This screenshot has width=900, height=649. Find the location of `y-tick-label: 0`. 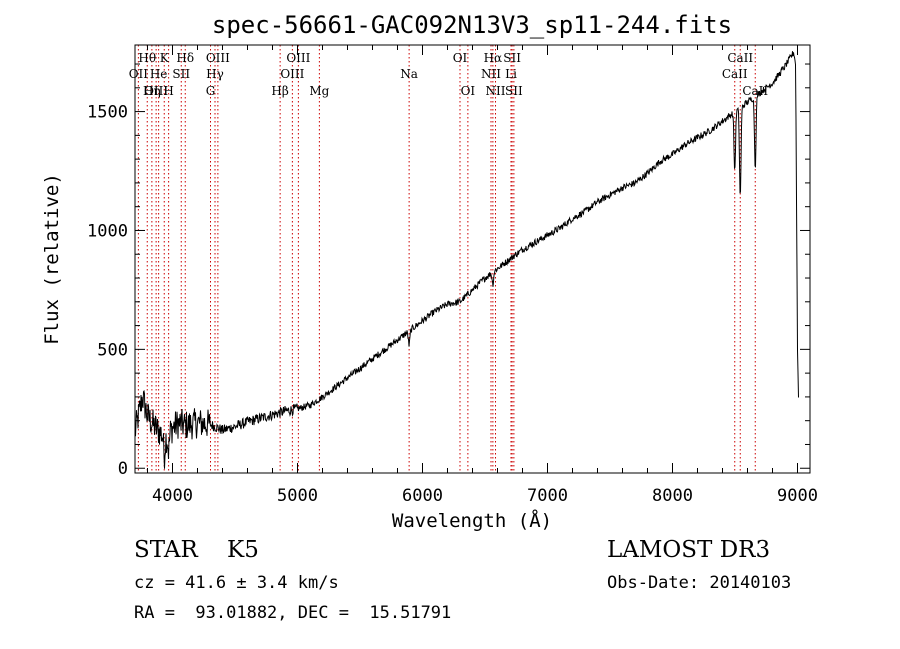

y-tick-label: 0 is located at coordinates (123, 469).